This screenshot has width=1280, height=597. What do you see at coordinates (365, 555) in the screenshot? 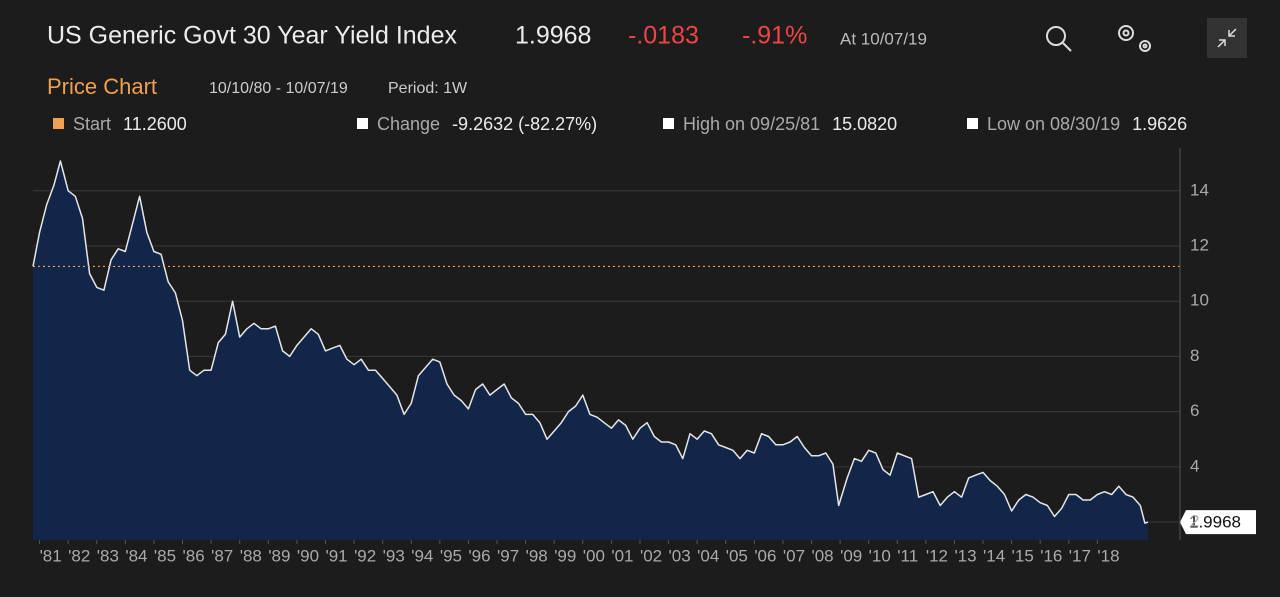
I see `x-tick-label: '92` at bounding box center [365, 555].